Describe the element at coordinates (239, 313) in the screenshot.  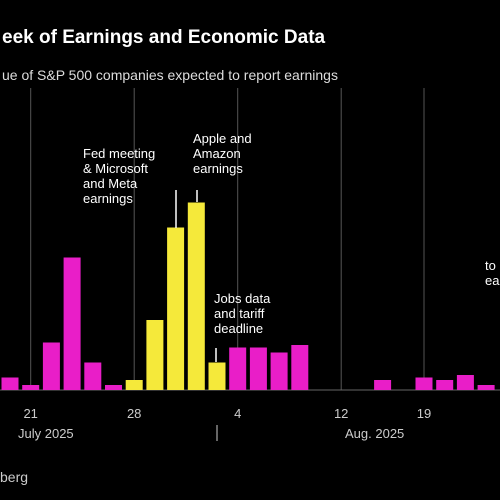
I see `annotation: and tariff` at that location.